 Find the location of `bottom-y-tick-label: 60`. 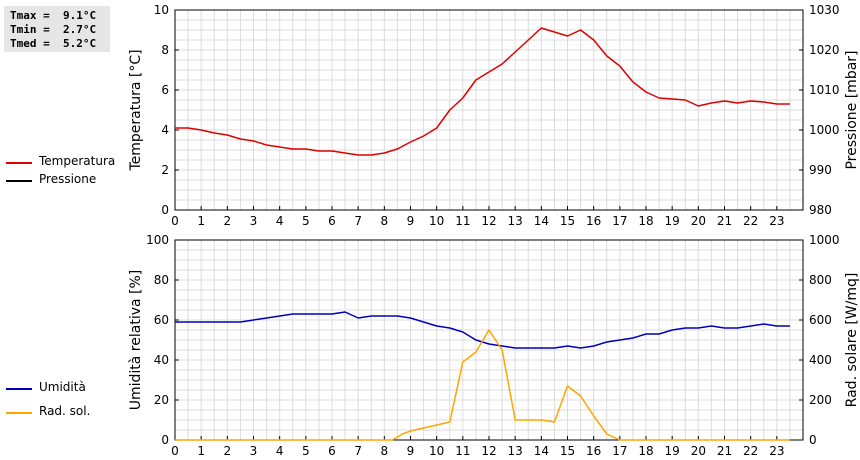

bottom-y-tick-label: 60 is located at coordinates (161, 320).